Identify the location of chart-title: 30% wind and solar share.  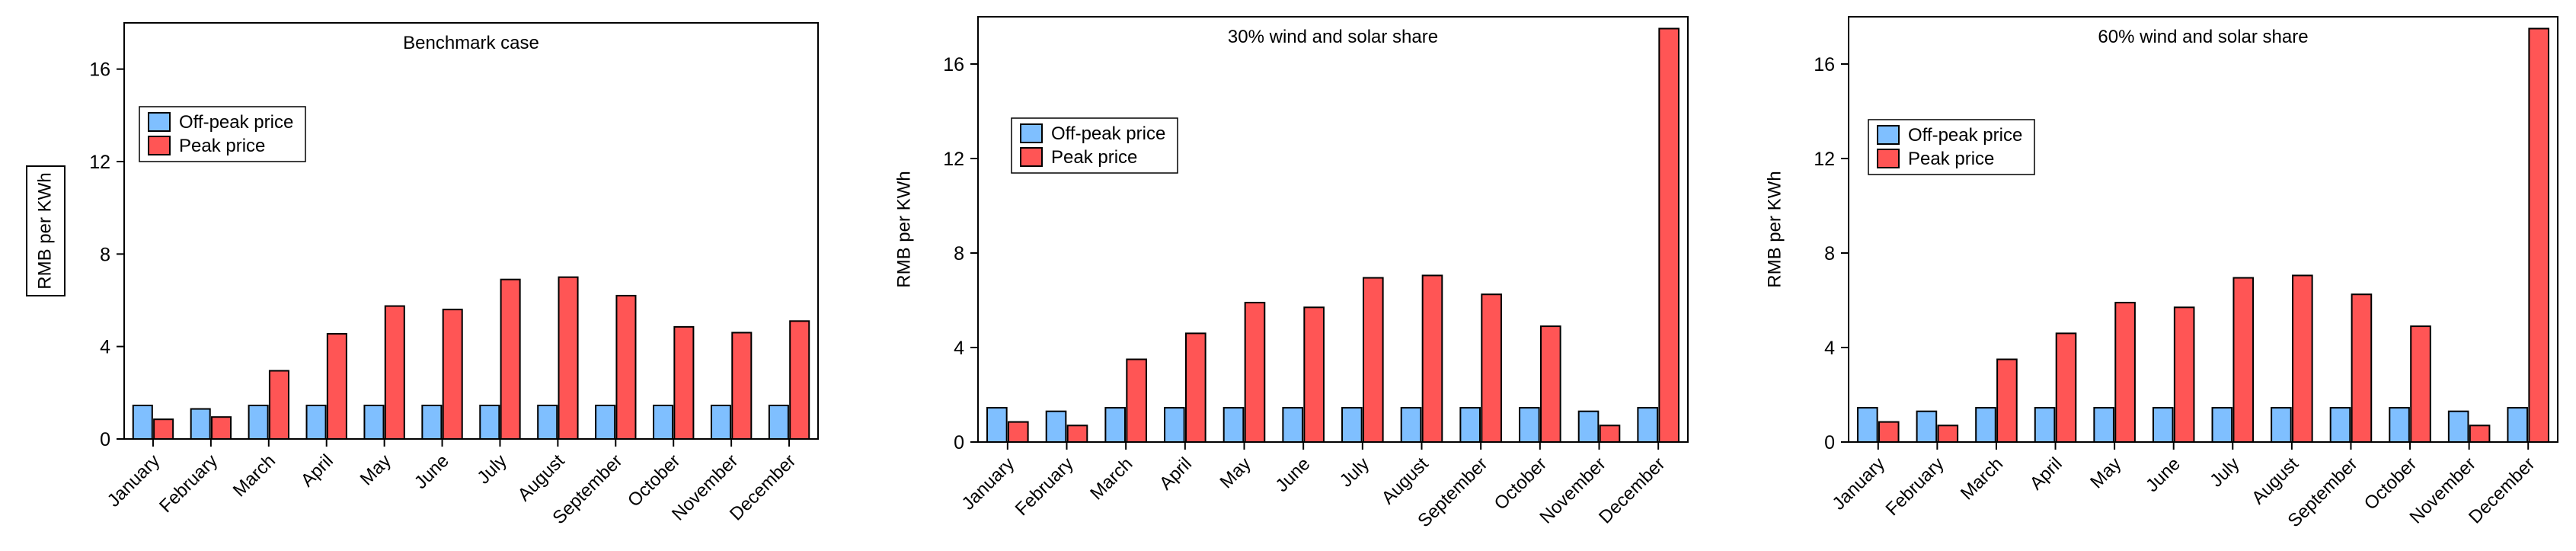
(1333, 37).